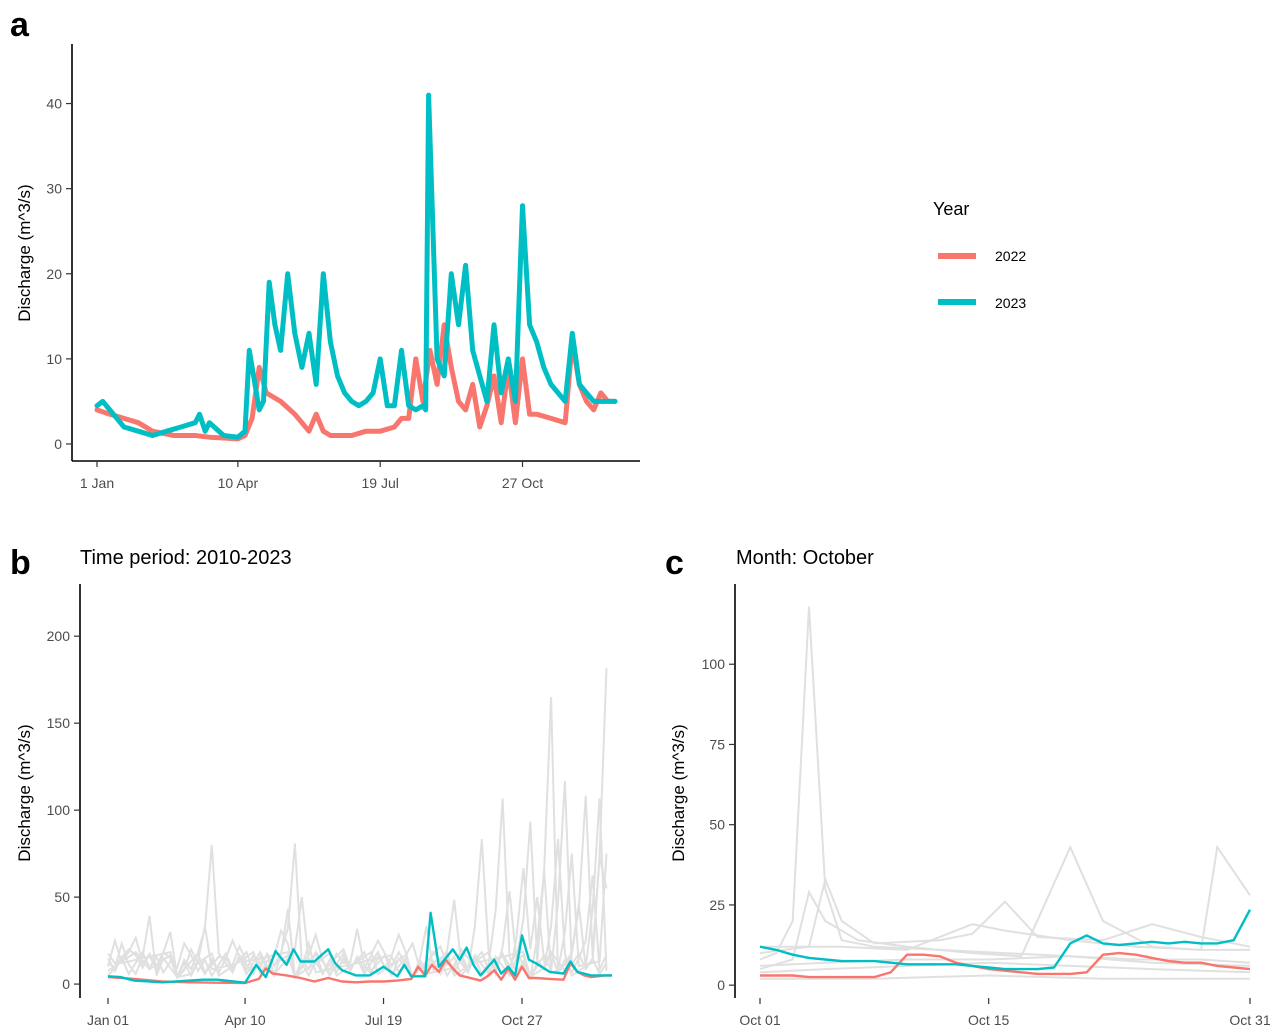  I want to click on x-tick-label: Oct 31, so click(1249, 1020).